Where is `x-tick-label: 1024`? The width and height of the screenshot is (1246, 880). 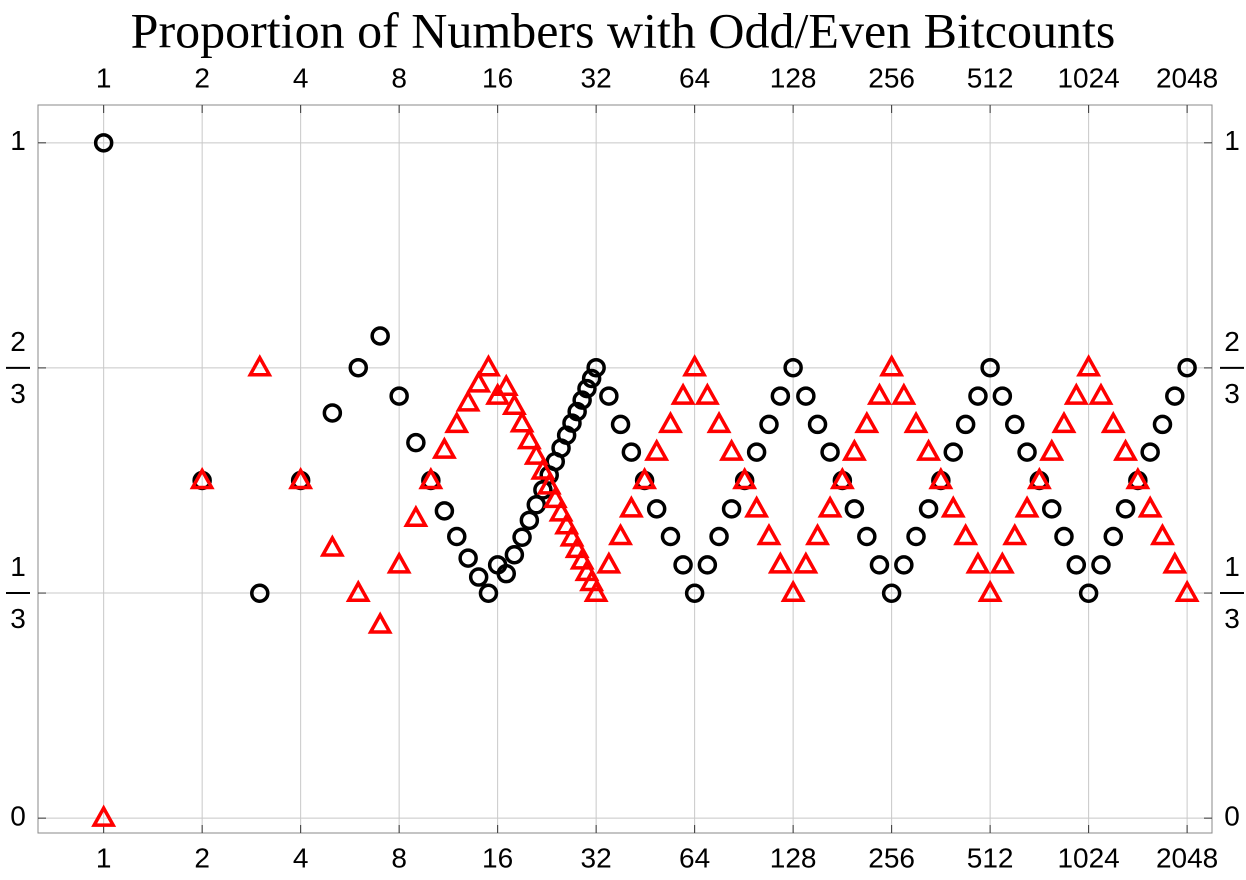
x-tick-label: 1024 is located at coordinates (1088, 857).